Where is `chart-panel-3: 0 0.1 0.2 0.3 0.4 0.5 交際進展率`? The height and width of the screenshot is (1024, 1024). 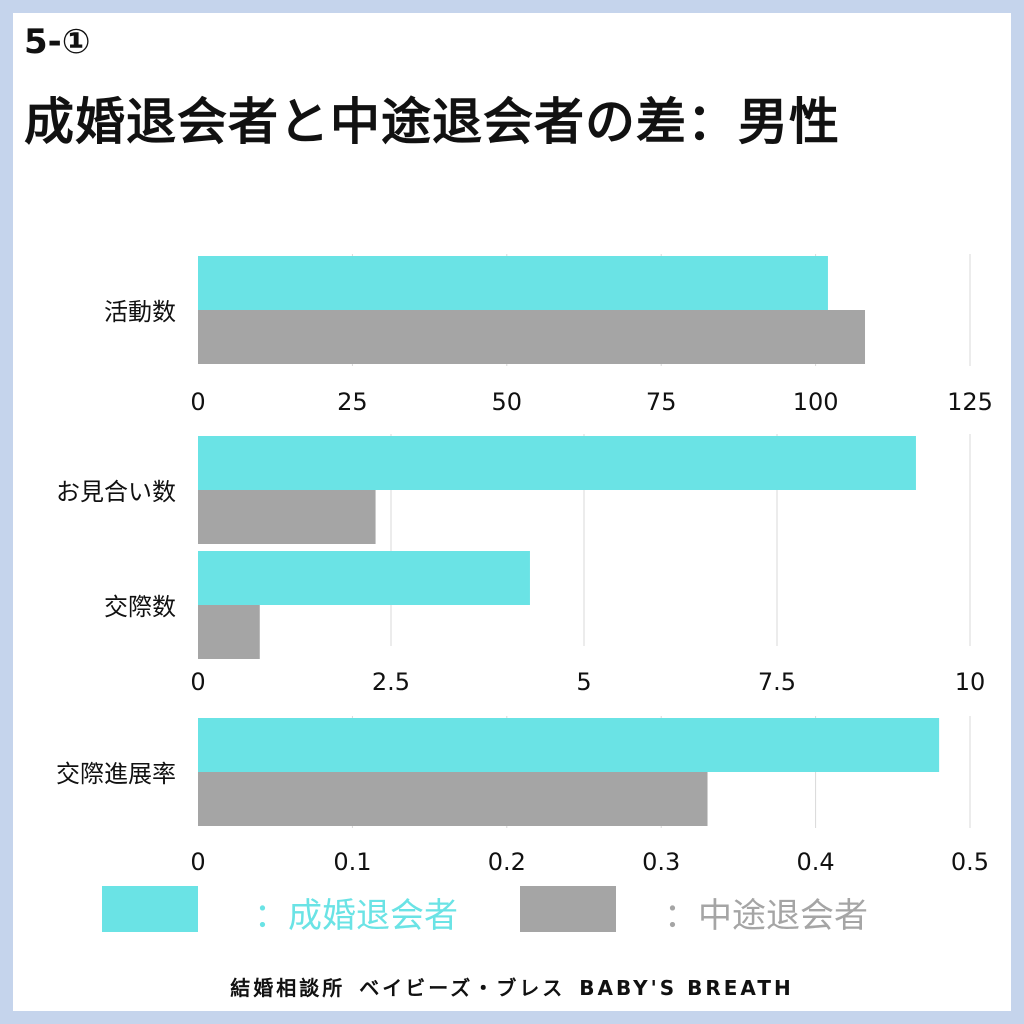
chart-panel-3: 0 0.1 0.2 0.3 0.4 0.5 交際進展率 is located at coordinates (522, 796).